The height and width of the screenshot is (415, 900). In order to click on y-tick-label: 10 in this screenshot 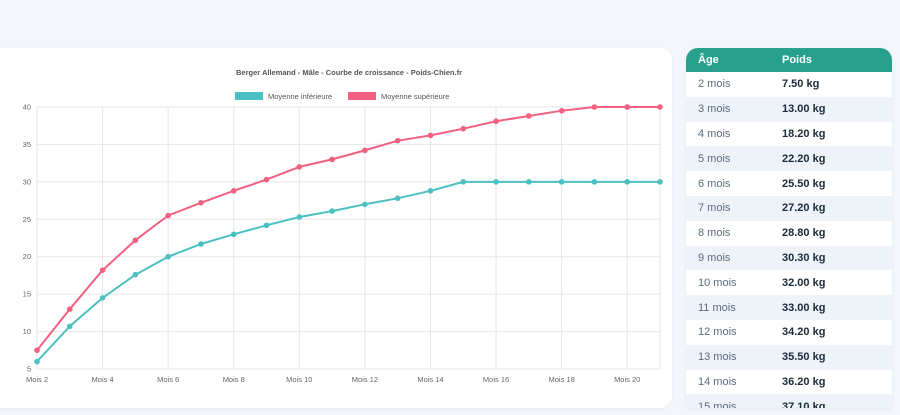, I will do `click(27, 331)`.